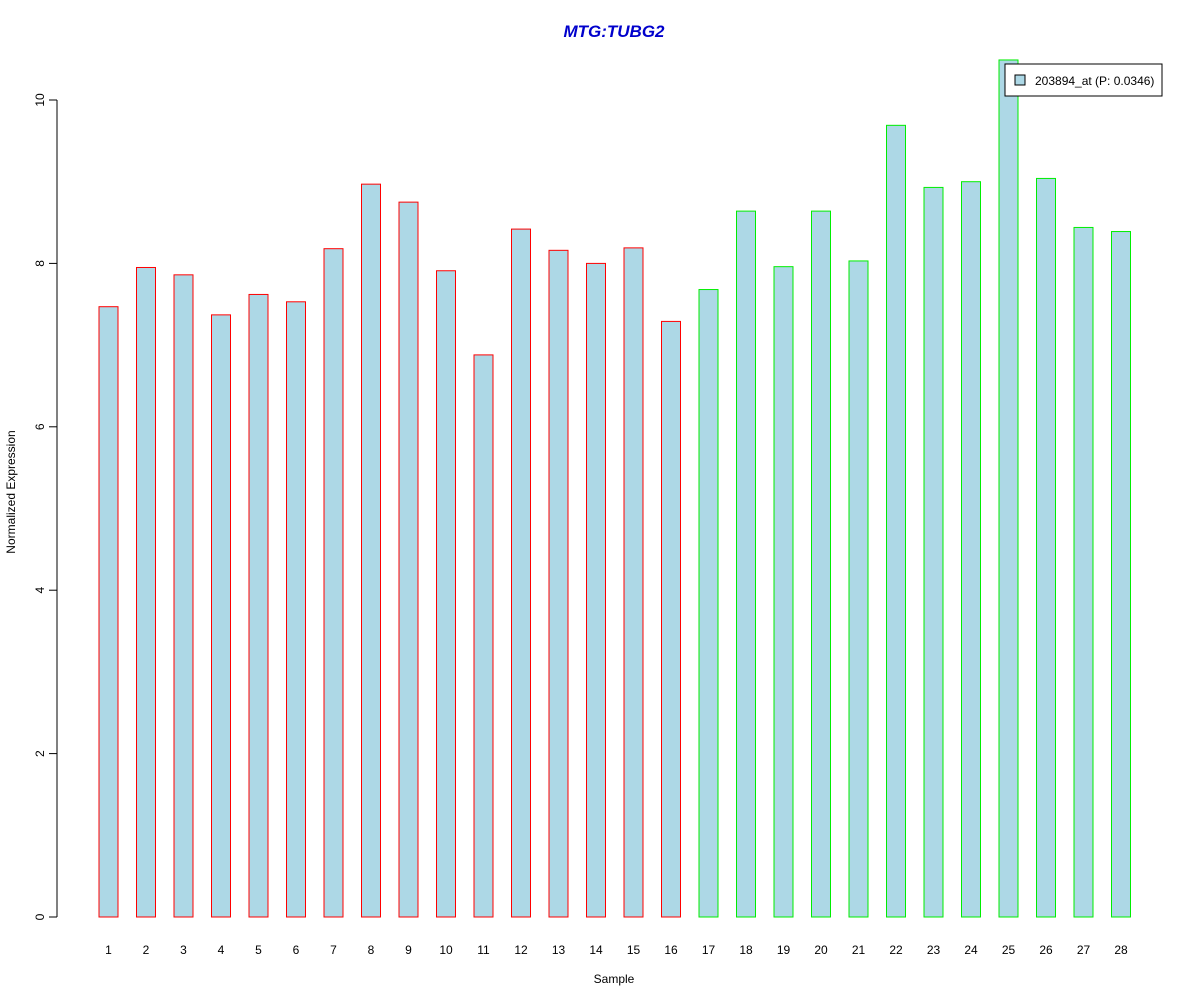  Describe the element at coordinates (40, 753) in the screenshot. I see `y-tick-label: 2` at that location.